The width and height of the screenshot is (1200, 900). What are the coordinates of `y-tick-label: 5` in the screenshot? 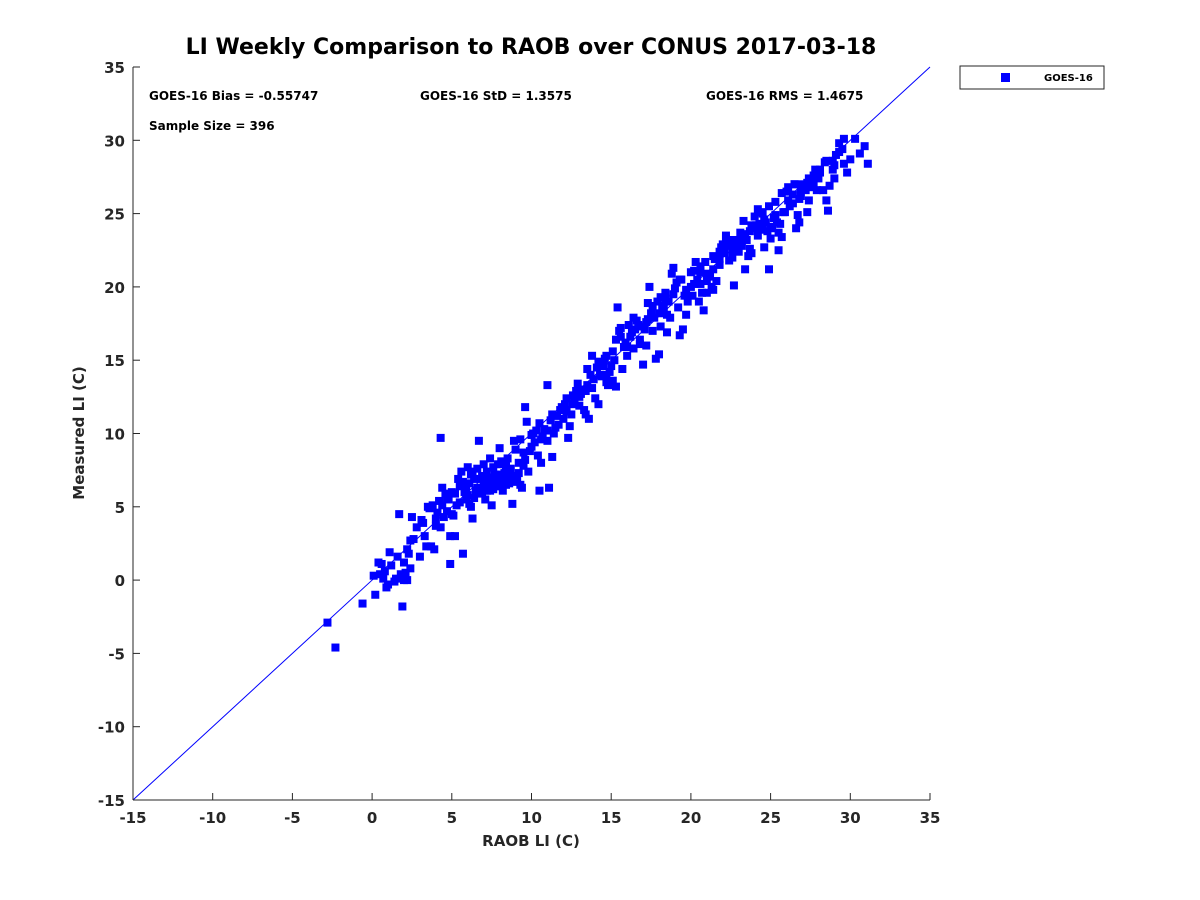 It's located at (120, 508).